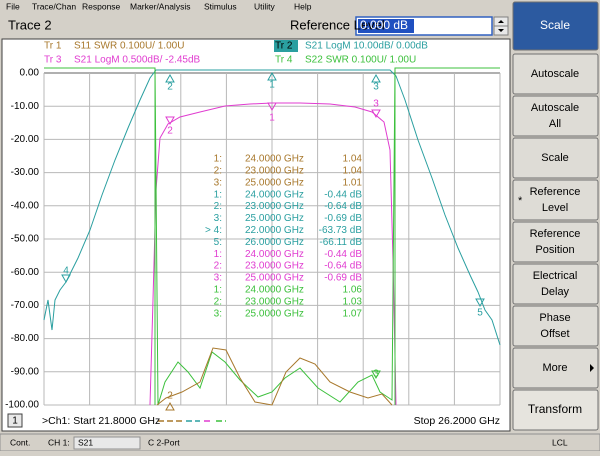 The width and height of the screenshot is (600, 456). What do you see at coordinates (457, 421) in the screenshot?
I see `stimulus-stop: Stop 26.2000 GHz` at bounding box center [457, 421].